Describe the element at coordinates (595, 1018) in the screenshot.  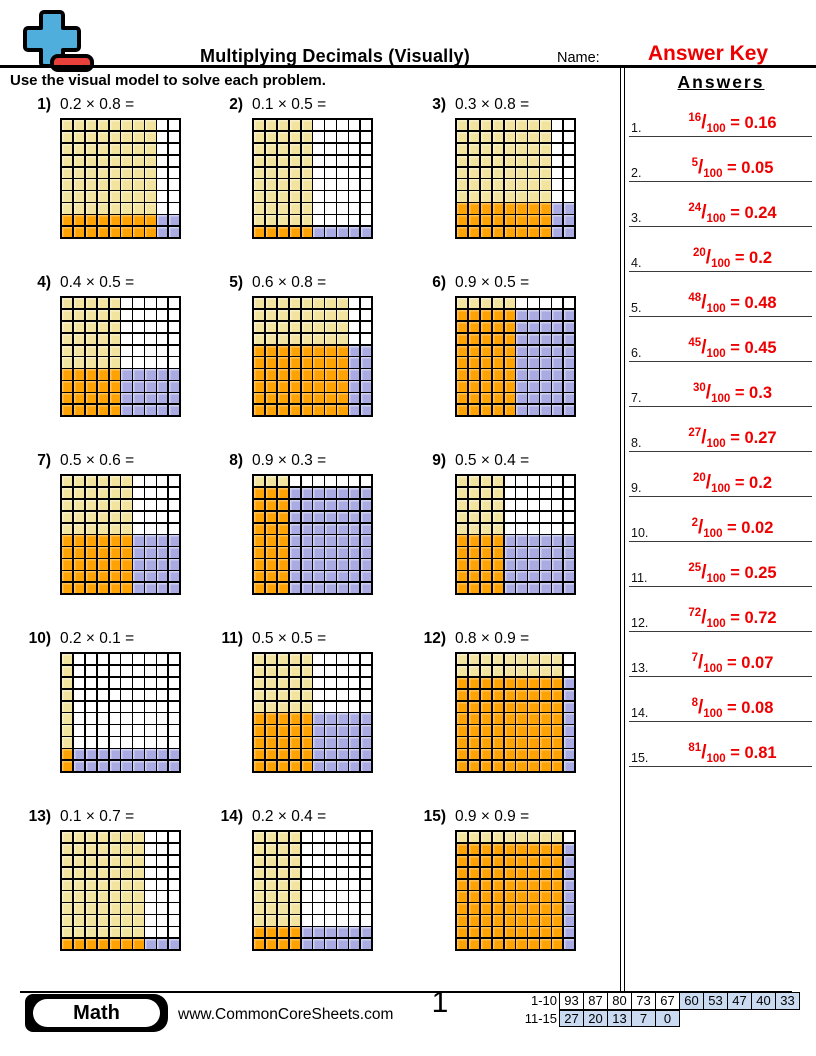
I see `score-cell: 20` at that location.